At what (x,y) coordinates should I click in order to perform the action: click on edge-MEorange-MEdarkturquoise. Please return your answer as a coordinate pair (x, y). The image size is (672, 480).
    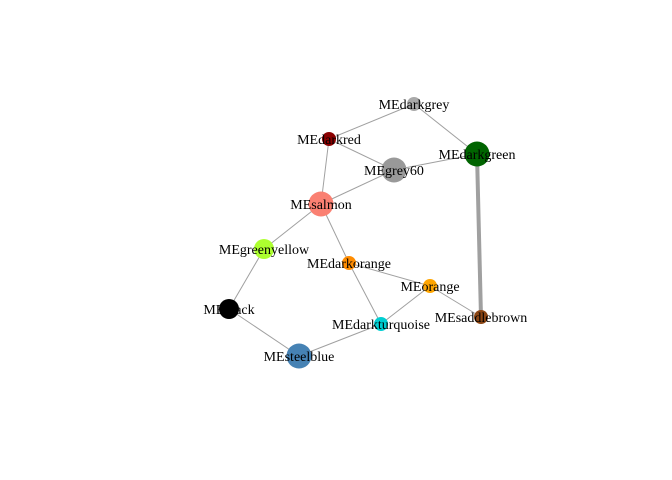
    Looking at the image, I should click on (405, 305).